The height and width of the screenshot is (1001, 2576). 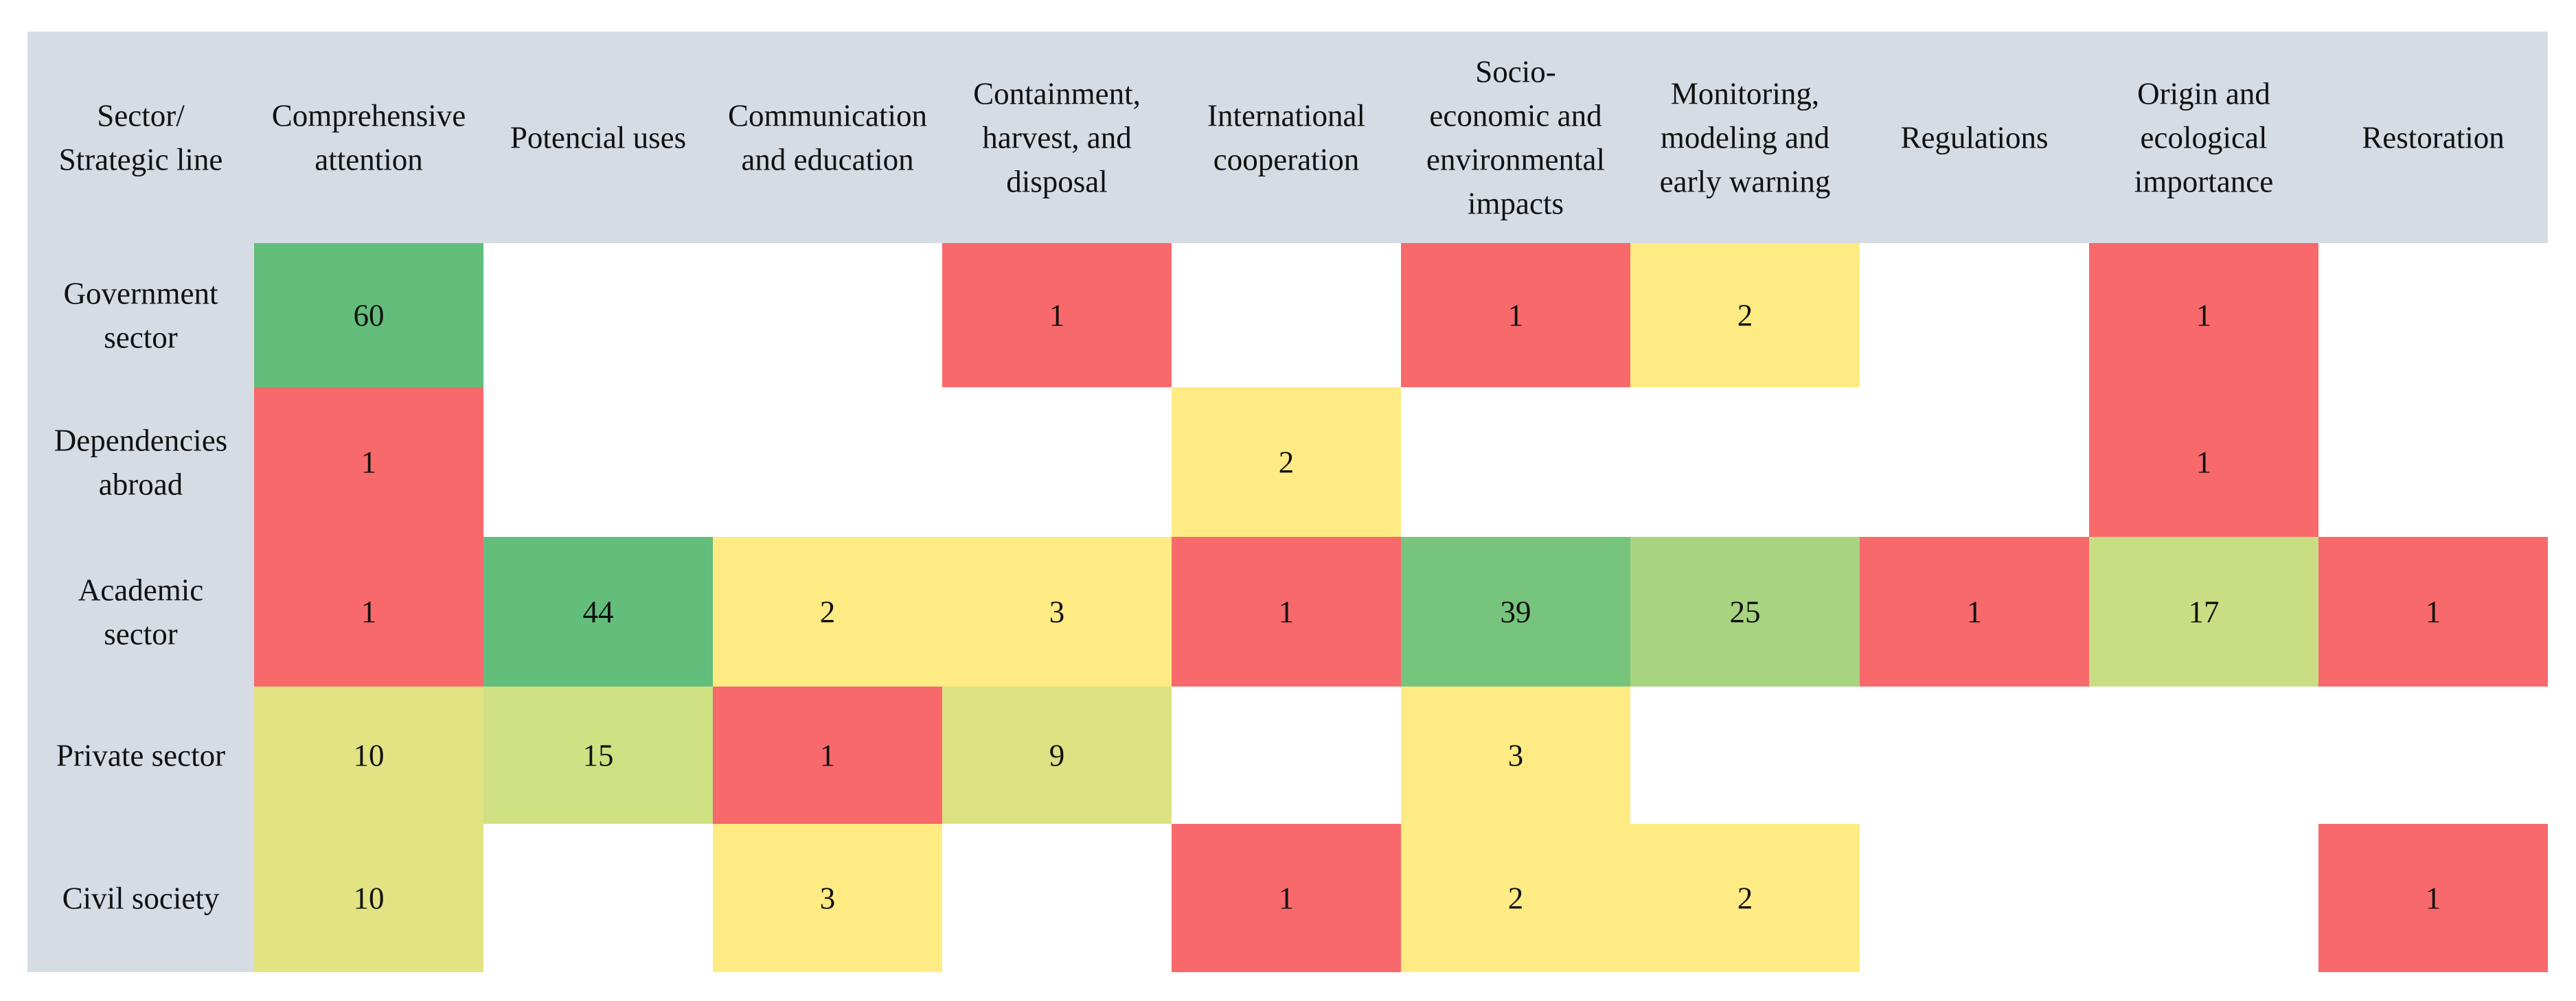 I want to click on row-header-academic-sector: Academic sector, so click(x=140, y=612).